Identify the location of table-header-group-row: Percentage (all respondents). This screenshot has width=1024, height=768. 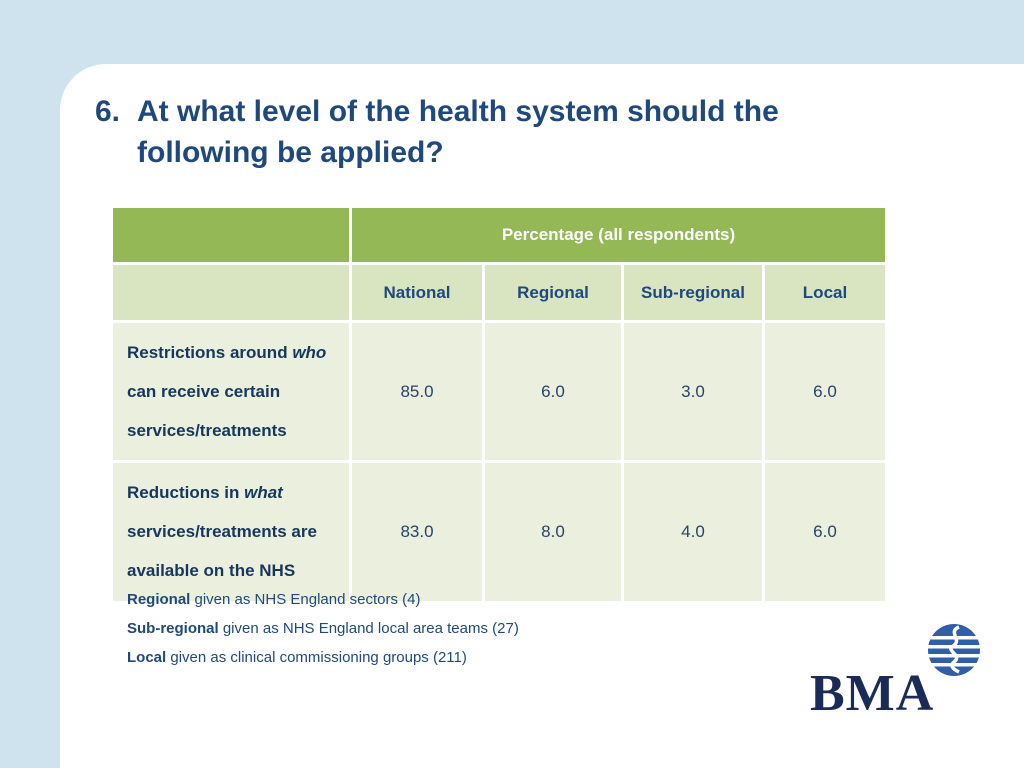
(499, 235).